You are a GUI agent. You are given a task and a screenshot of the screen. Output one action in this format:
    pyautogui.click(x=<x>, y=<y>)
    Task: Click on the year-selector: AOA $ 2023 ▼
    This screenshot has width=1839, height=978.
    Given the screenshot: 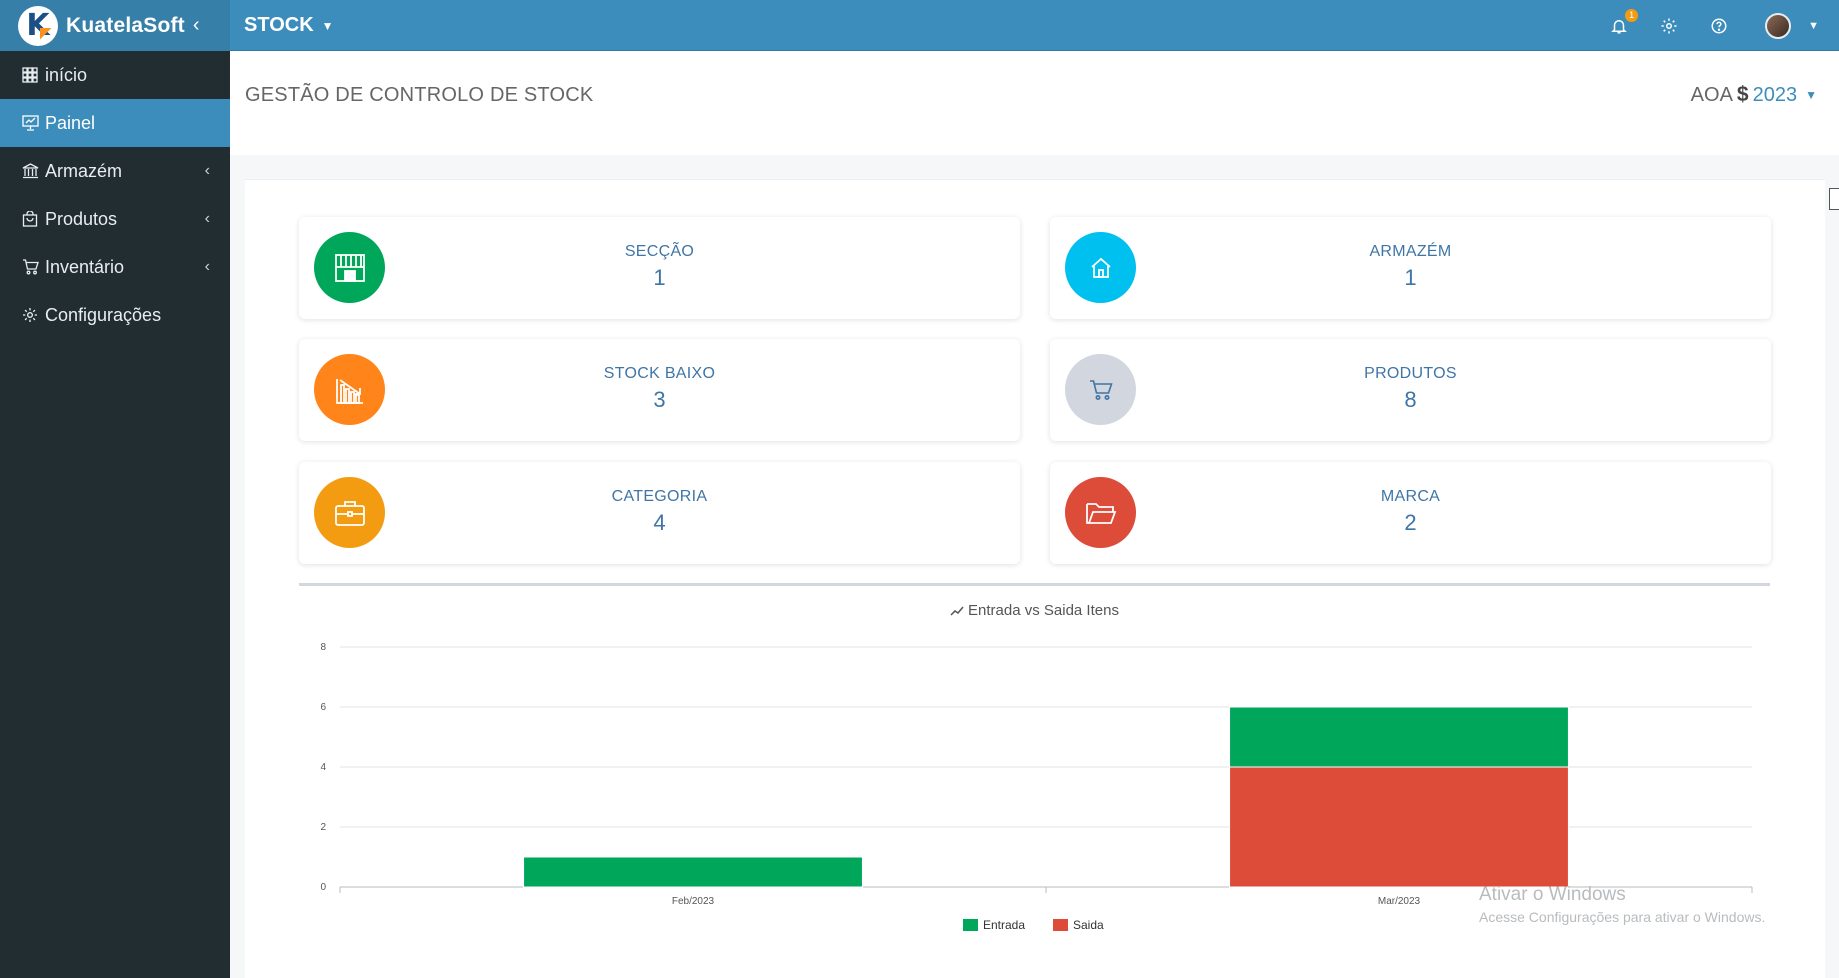 What is the action you would take?
    pyautogui.click(x=1754, y=95)
    